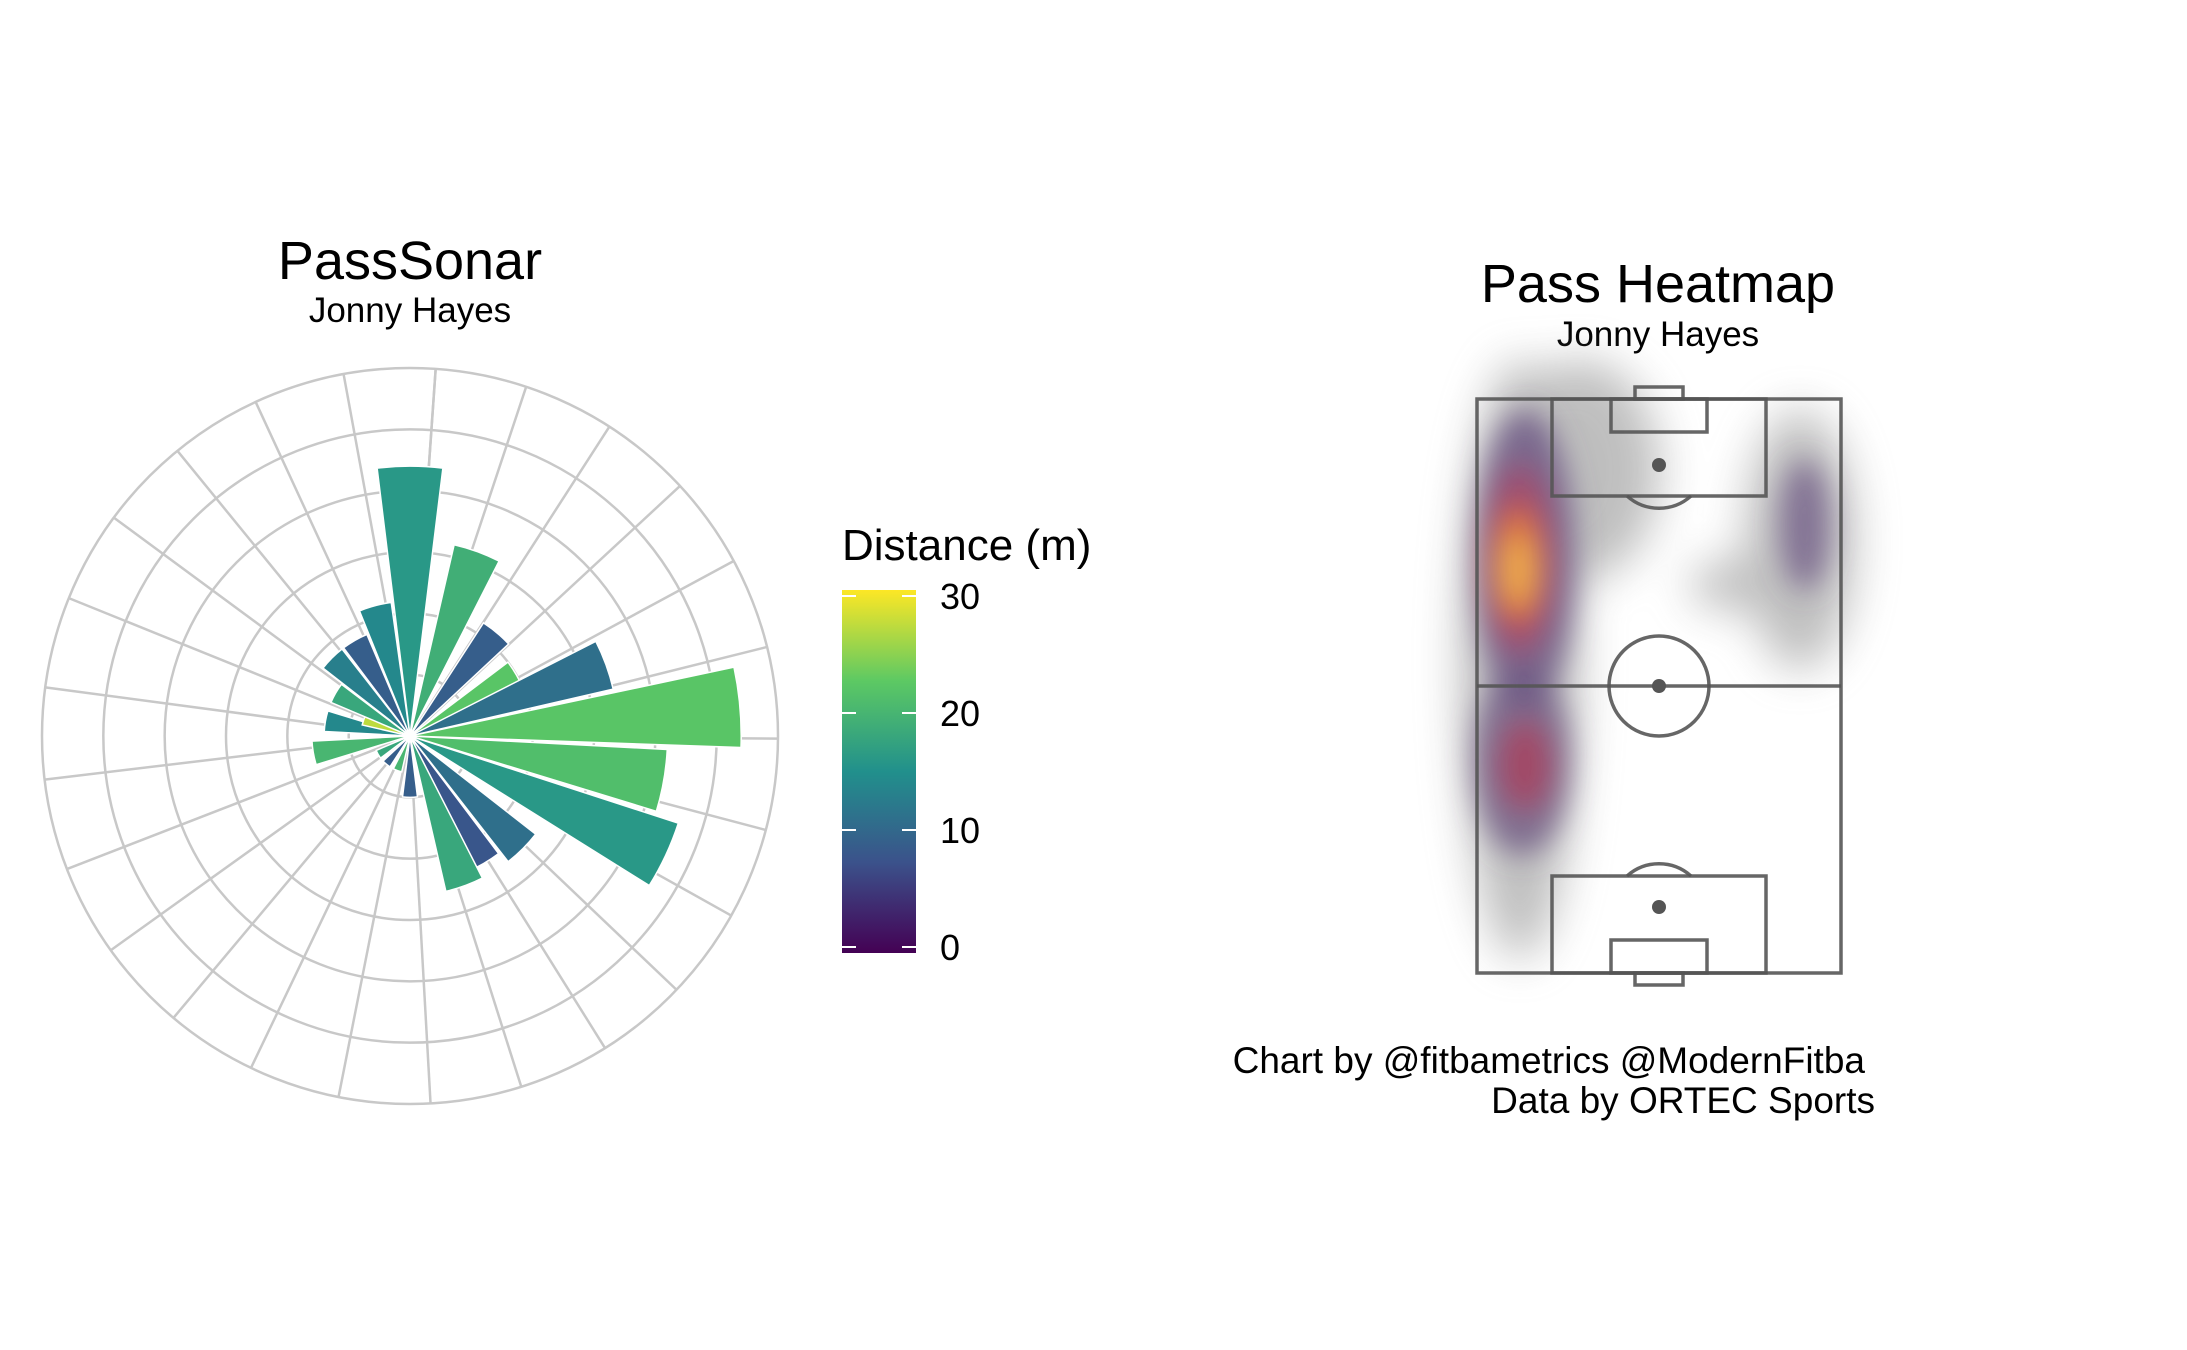  I want to click on heatmap-panel: Pass Heatmap Jonny Hayes, so click(1657, 620).